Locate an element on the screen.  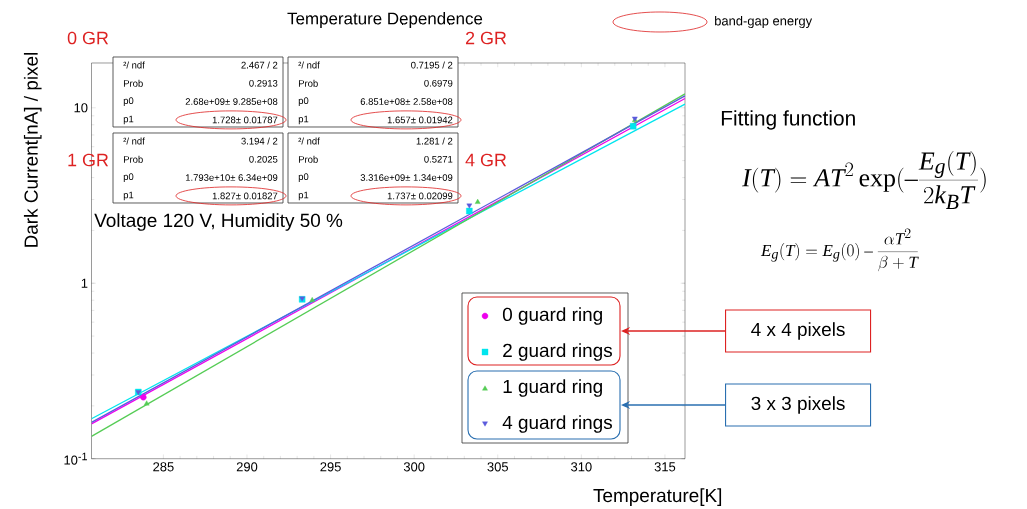
annotation: 0.2025 is located at coordinates (263, 159).